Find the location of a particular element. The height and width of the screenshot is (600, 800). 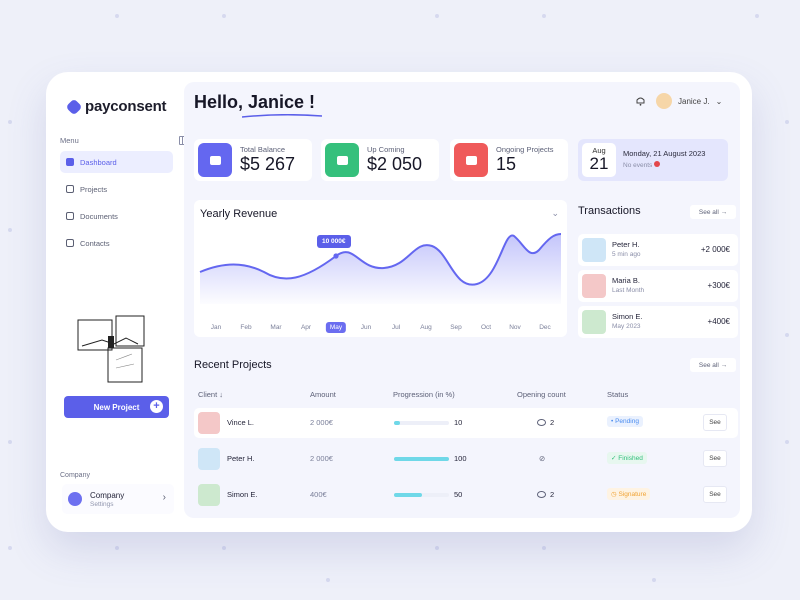

month-label: Dec is located at coordinates (545, 327).